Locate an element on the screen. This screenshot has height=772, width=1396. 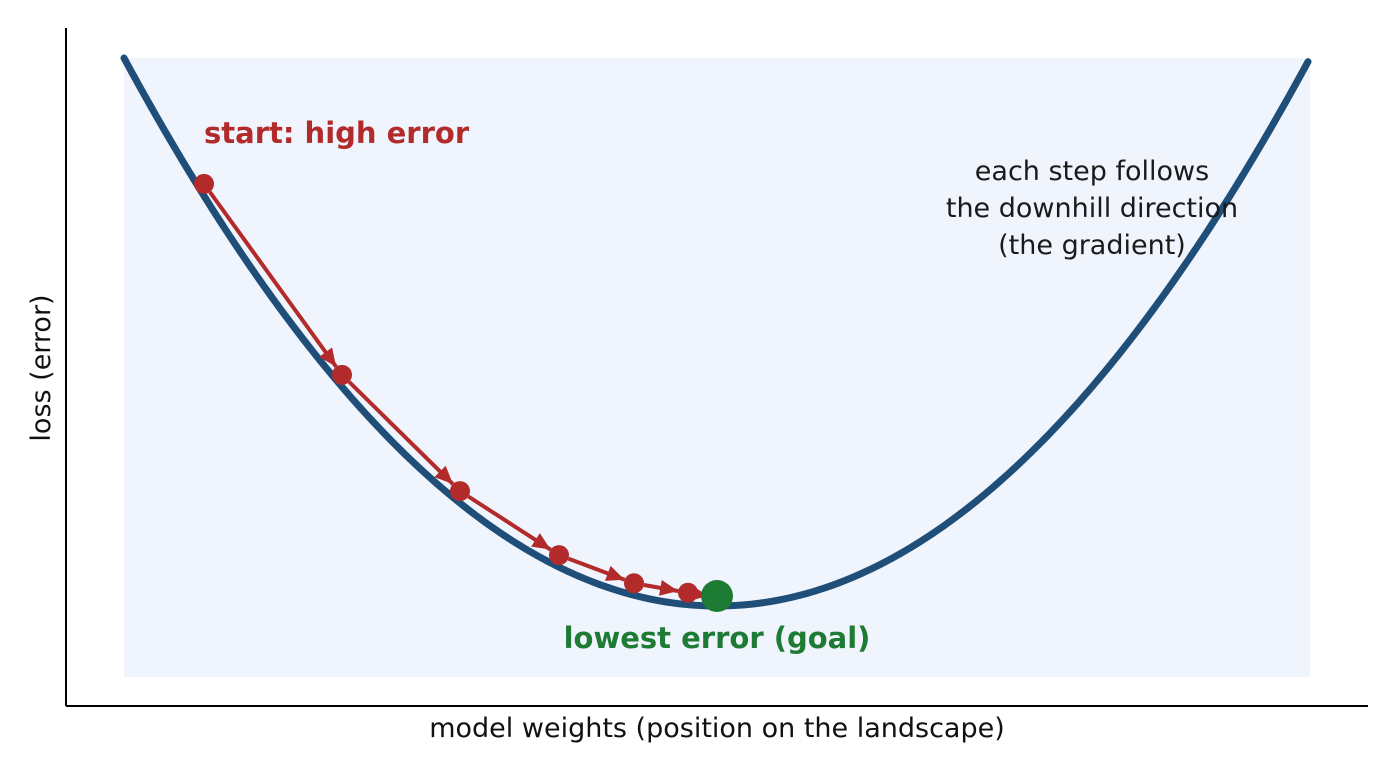
annotation-line-2: the downhill direction is located at coordinates (1092, 208).